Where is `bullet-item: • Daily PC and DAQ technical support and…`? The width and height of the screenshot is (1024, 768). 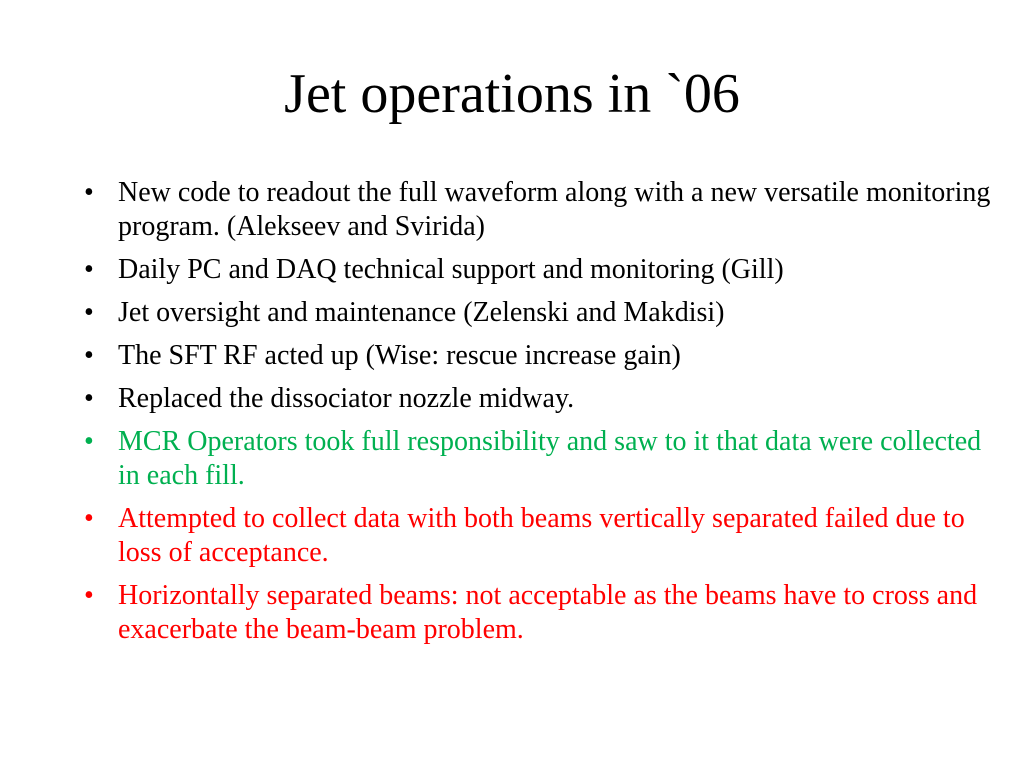
bullet-item: • Daily PC and DAQ technical support and… is located at coordinates (540, 270).